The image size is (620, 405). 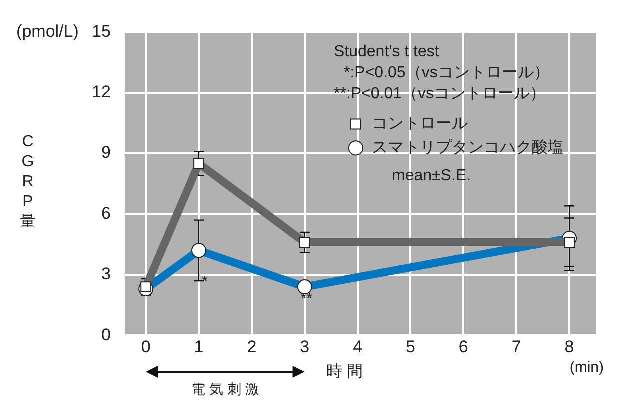 I want to click on x-tick-label: 7, so click(x=517, y=346).